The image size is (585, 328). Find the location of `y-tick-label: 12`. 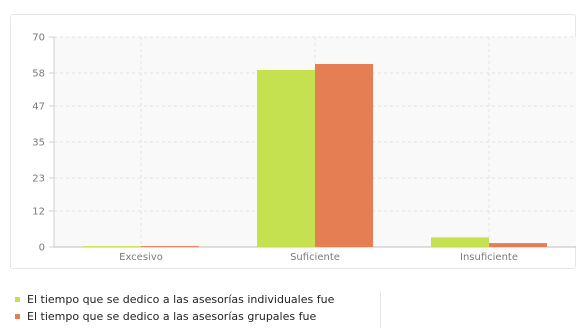

y-tick-label: 12 is located at coordinates (38, 212).